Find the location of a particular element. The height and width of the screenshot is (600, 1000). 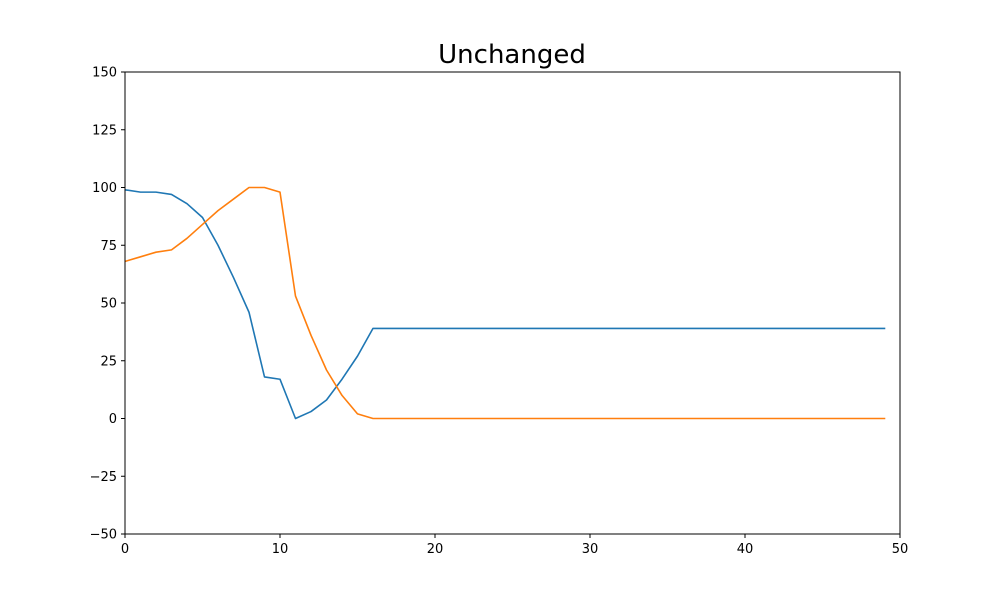

y-tick-label: −50 is located at coordinates (103, 535).